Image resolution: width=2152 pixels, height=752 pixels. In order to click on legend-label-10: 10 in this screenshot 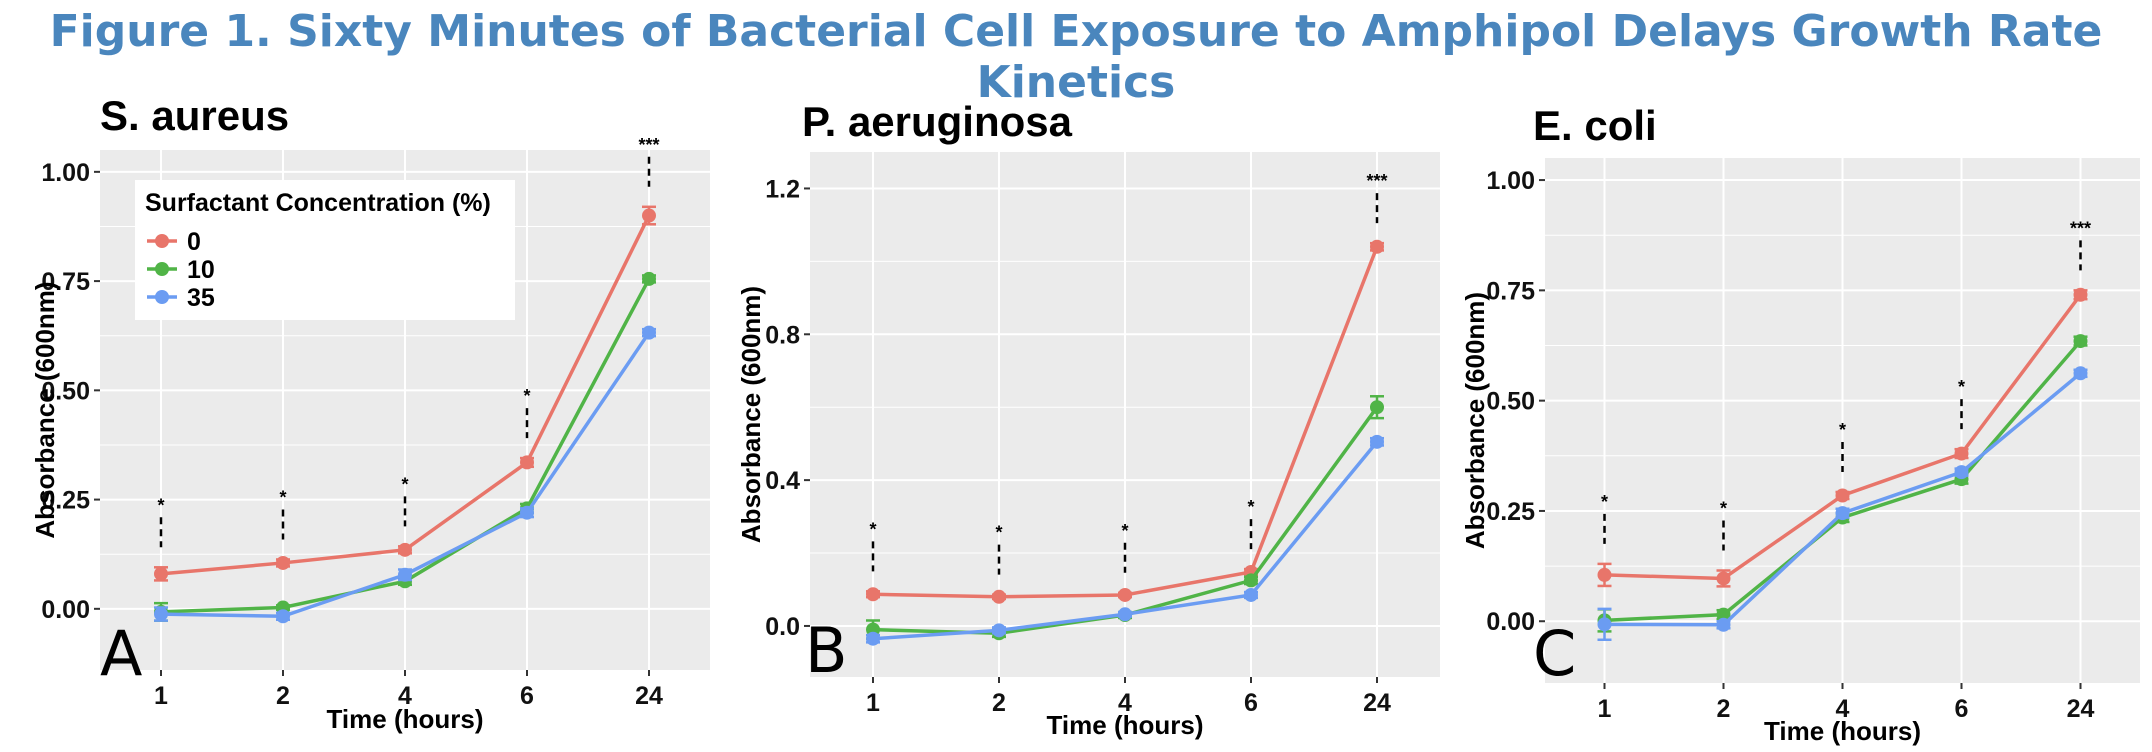, I will do `click(201, 270)`.